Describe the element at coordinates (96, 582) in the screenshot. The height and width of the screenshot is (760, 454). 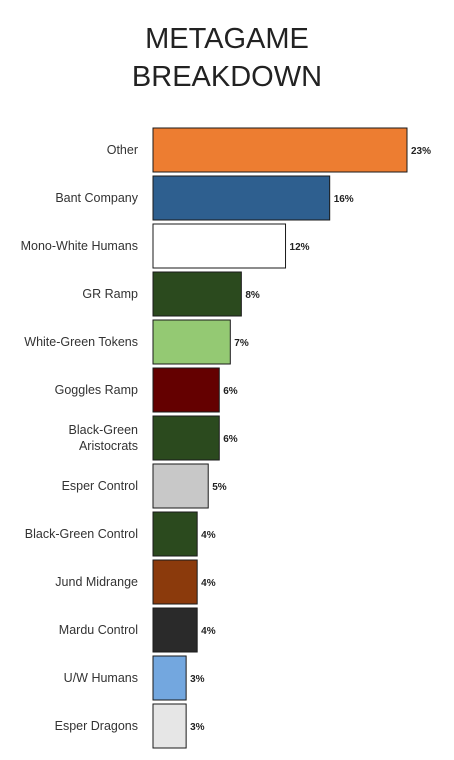
I see `category-label-9: Jund Midrange` at that location.